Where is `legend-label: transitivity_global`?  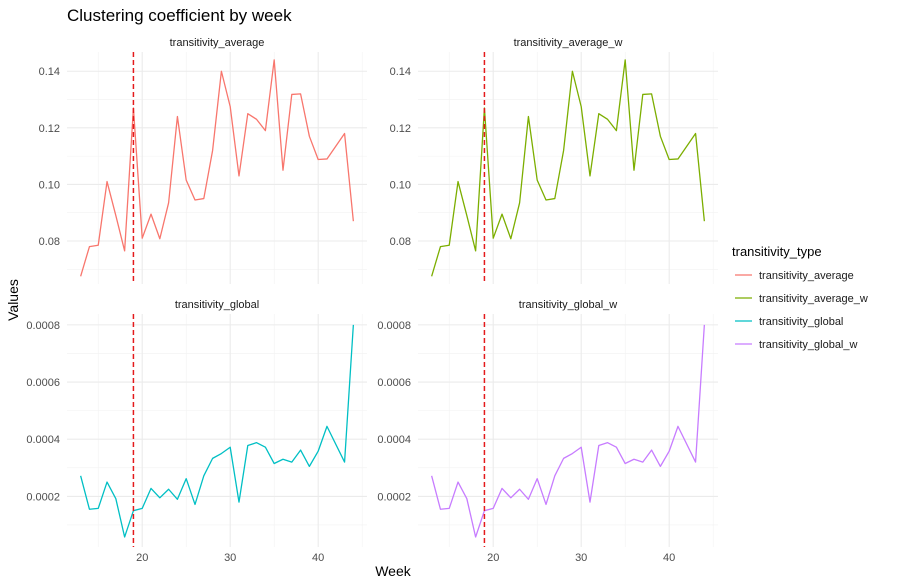
legend-label: transitivity_global is located at coordinates (801, 322).